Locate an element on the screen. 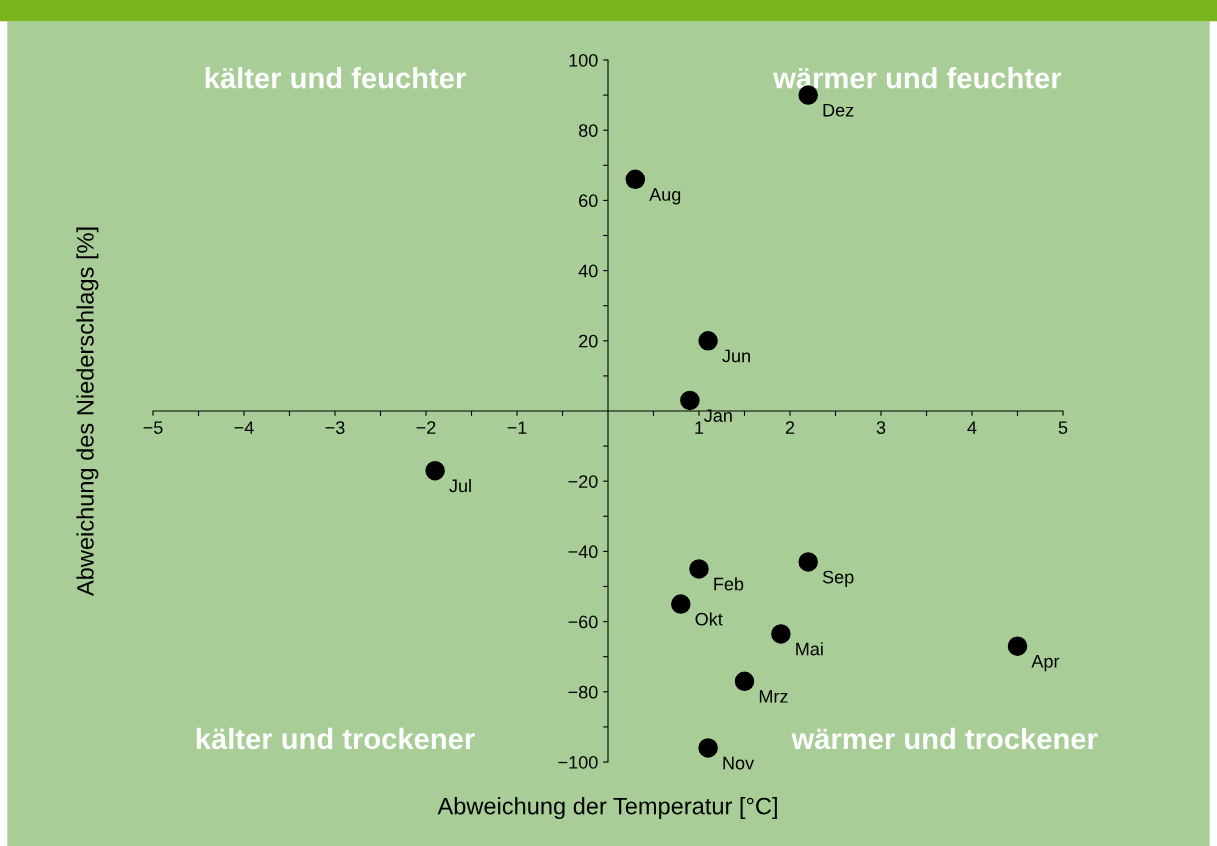  x-tick-label: −1 is located at coordinates (517, 427).